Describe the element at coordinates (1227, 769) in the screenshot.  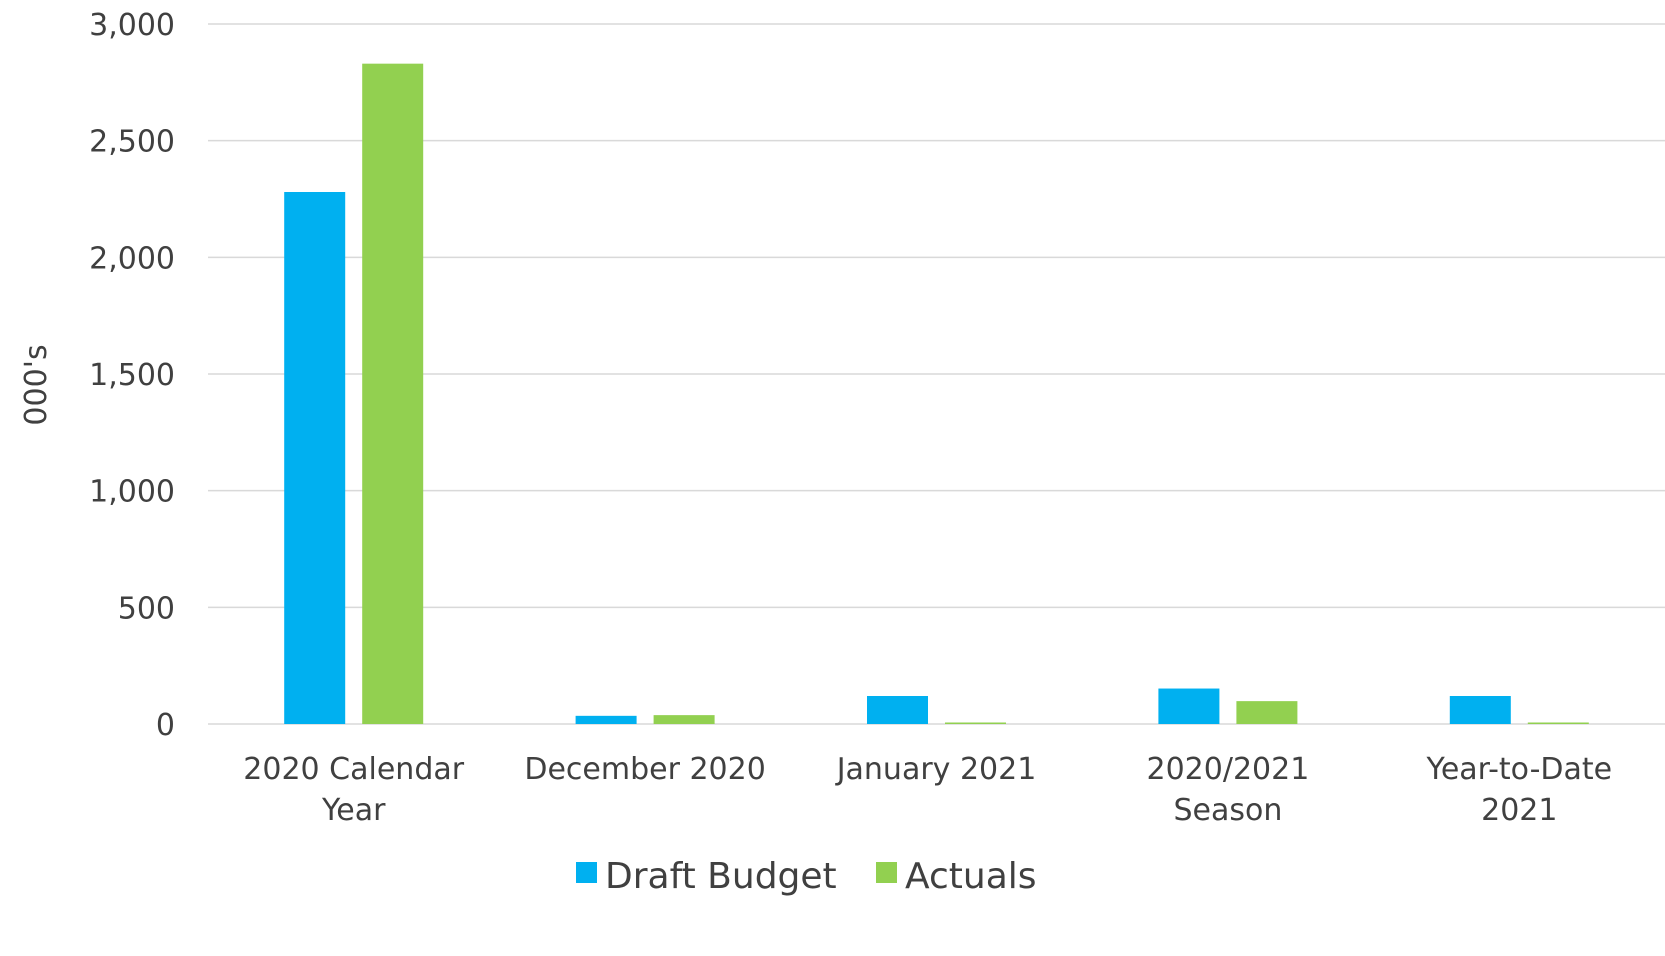
I see `x-category-label: 2020/2021` at that location.